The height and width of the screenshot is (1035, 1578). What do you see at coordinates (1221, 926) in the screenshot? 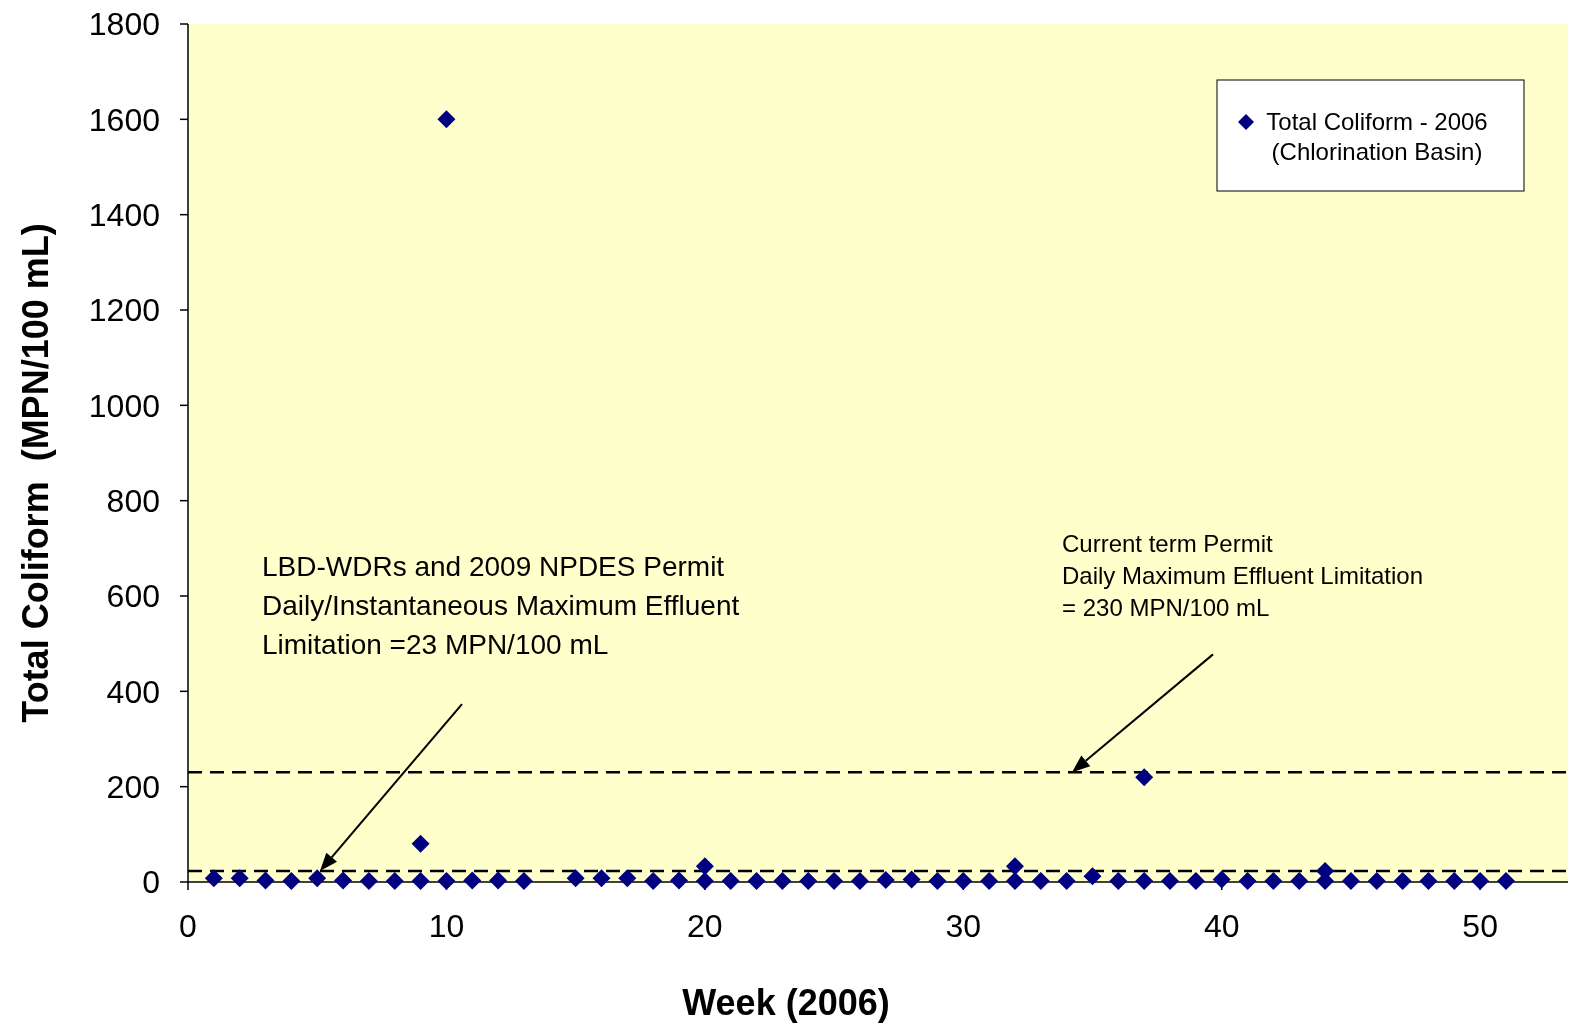
I see `x-tick-label: 40` at bounding box center [1221, 926].